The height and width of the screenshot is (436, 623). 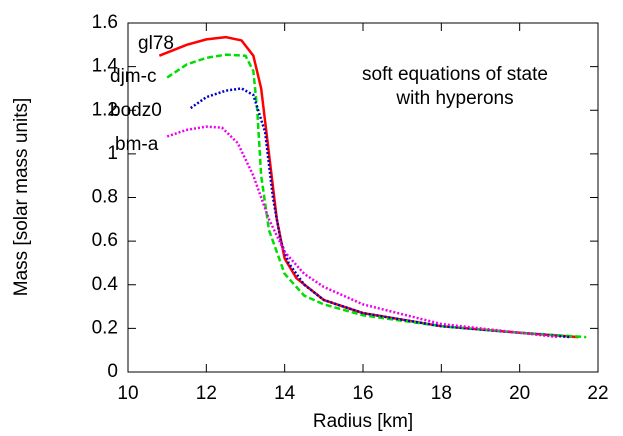 I want to click on y-tick-label: 1.4, so click(x=105, y=66).